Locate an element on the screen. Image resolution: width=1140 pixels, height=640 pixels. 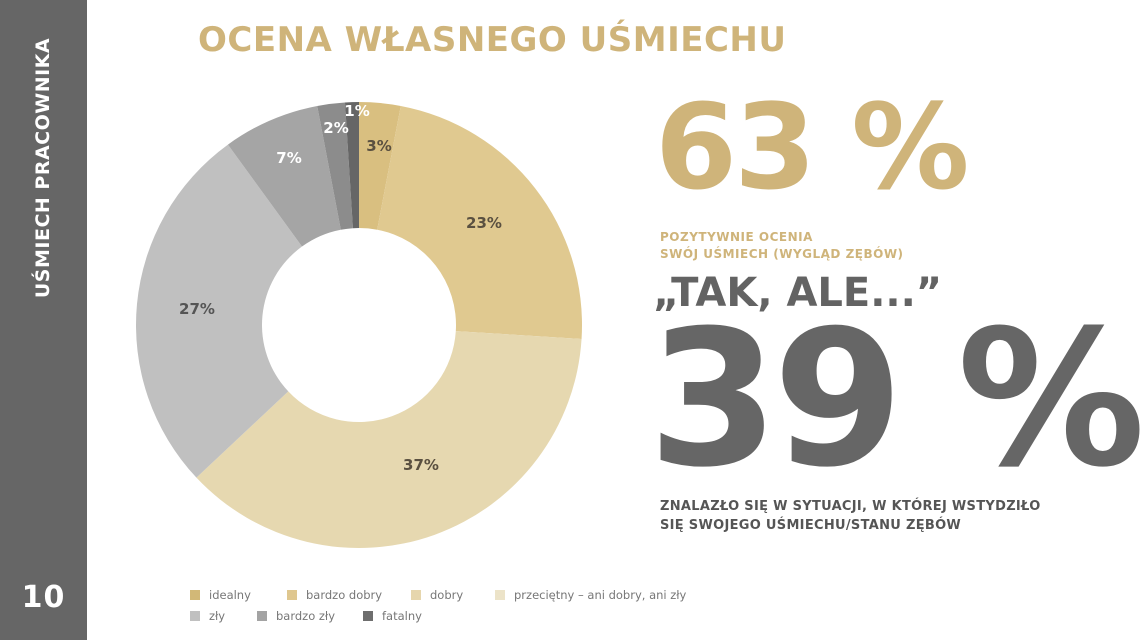
legend-item-idealny: idealny is located at coordinates (238, 595).